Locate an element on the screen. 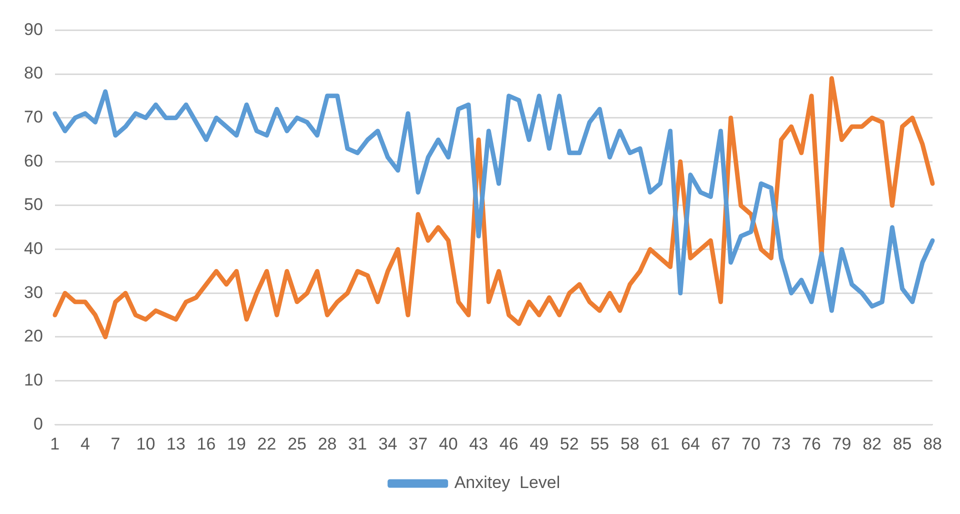 The height and width of the screenshot is (514, 960). x-tick-label: 43 is located at coordinates (478, 444).